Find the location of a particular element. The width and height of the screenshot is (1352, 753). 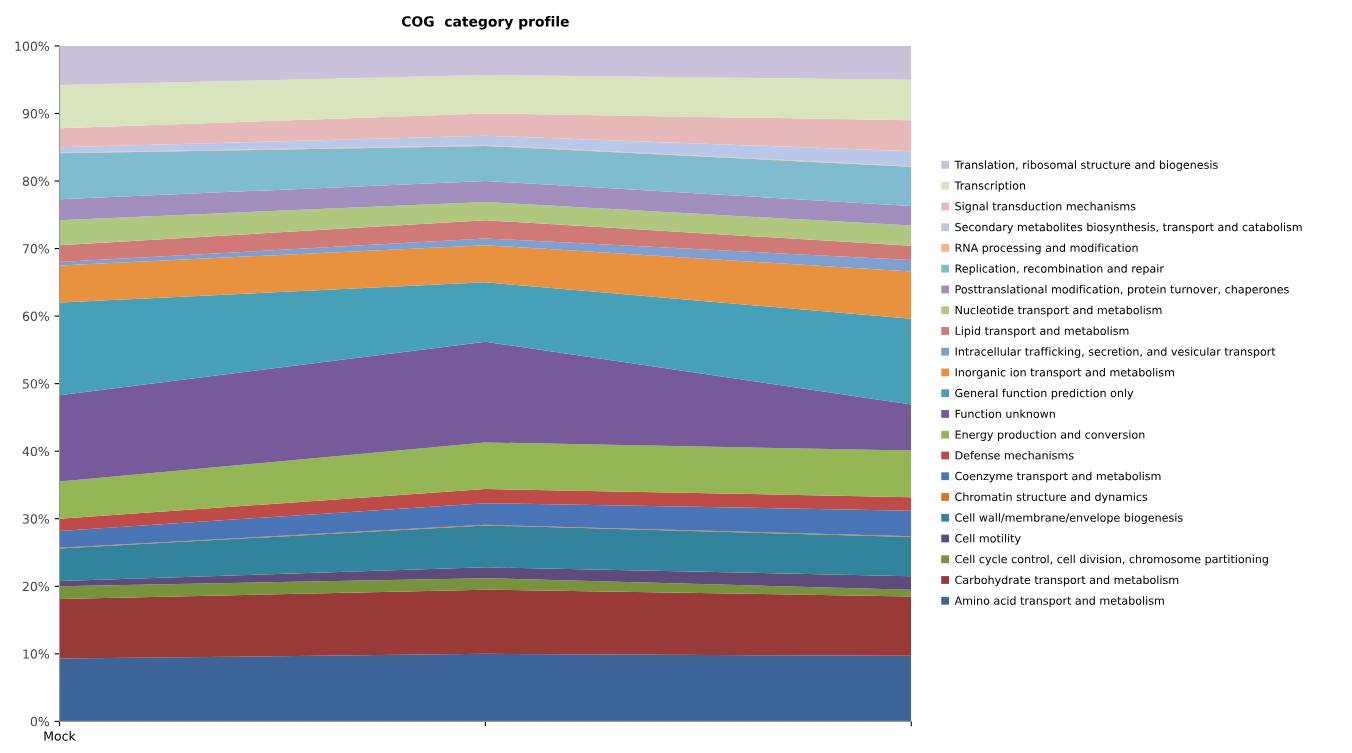

legend-label: Transcription is located at coordinates (990, 186).